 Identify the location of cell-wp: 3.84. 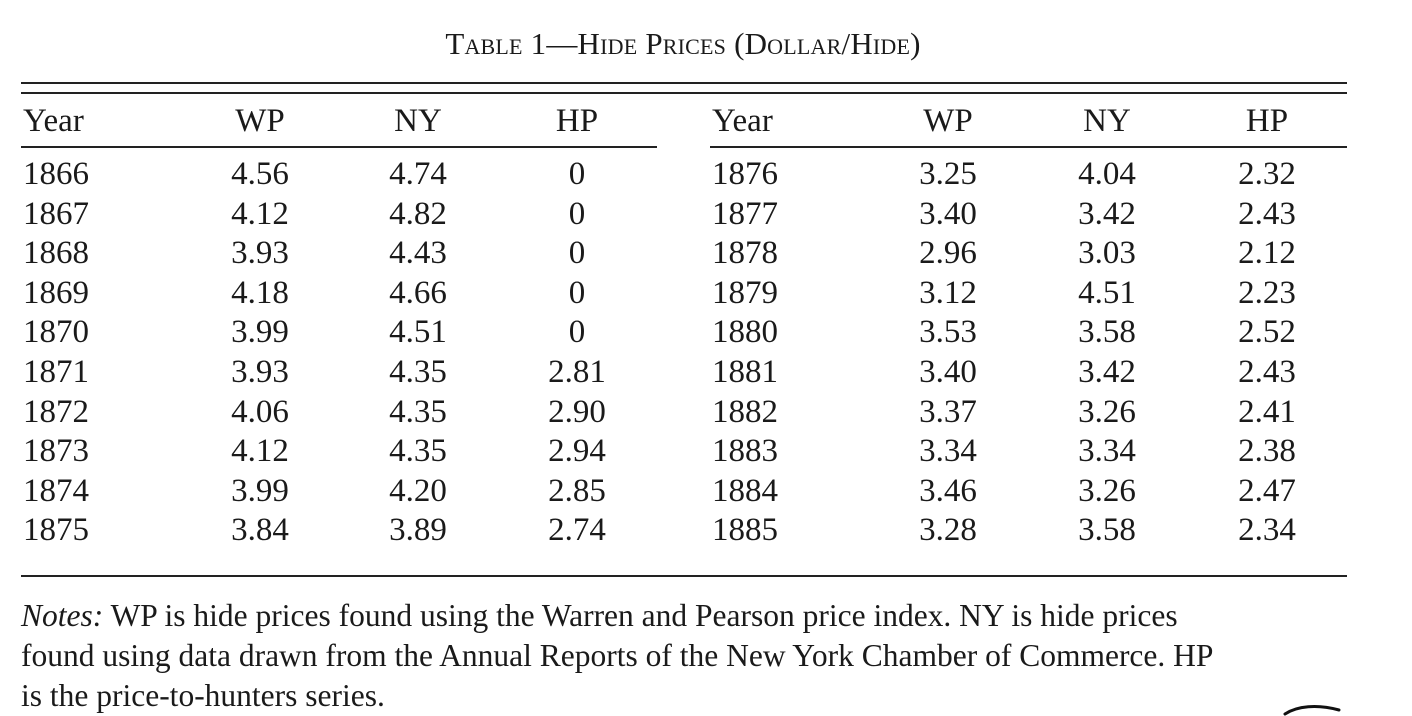
(260, 530).